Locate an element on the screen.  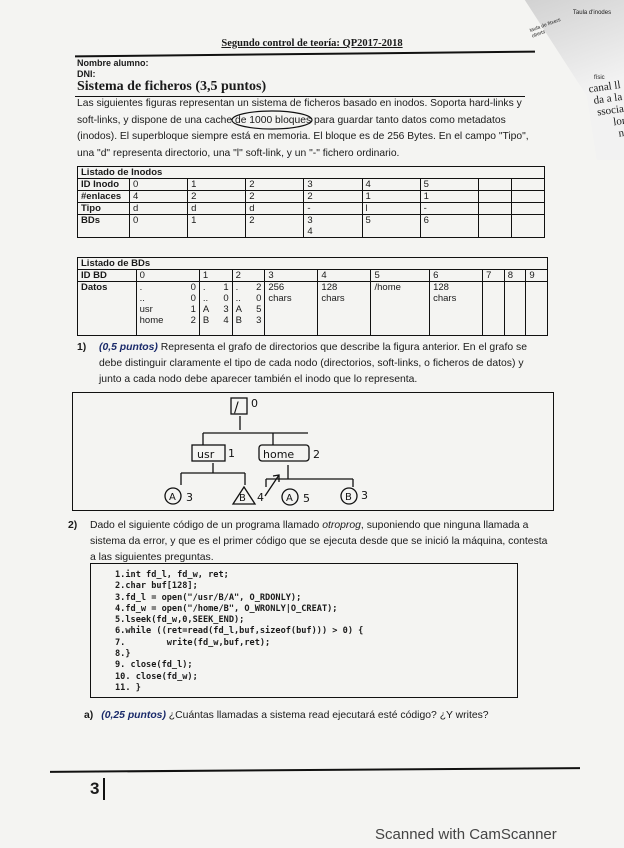
leaf-B-node is located at coordinates (349, 496).